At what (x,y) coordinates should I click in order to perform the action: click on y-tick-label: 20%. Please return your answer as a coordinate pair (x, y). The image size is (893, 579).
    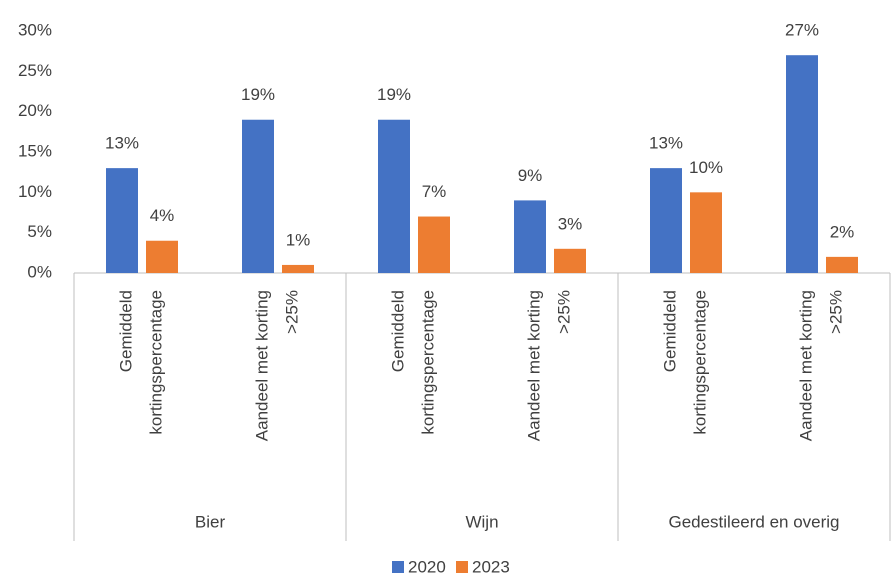
    Looking at the image, I should click on (35, 110).